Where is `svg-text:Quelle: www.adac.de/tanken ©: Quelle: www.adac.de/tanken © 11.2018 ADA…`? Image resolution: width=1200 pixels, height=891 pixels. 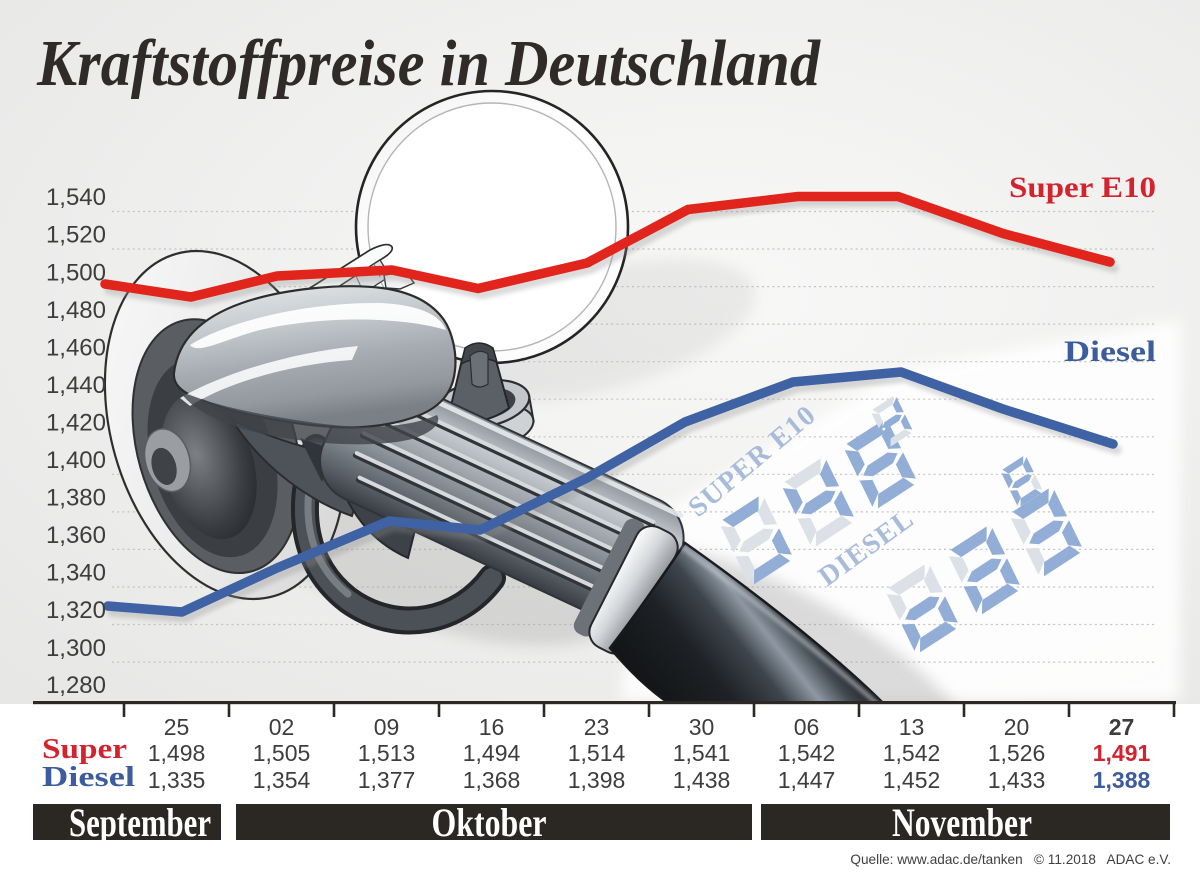
svg-text:Quelle: www.adac.de/tanken ©: Quelle: www.adac.de/tanken © 11.2018 ADA… is located at coordinates (1010, 859).